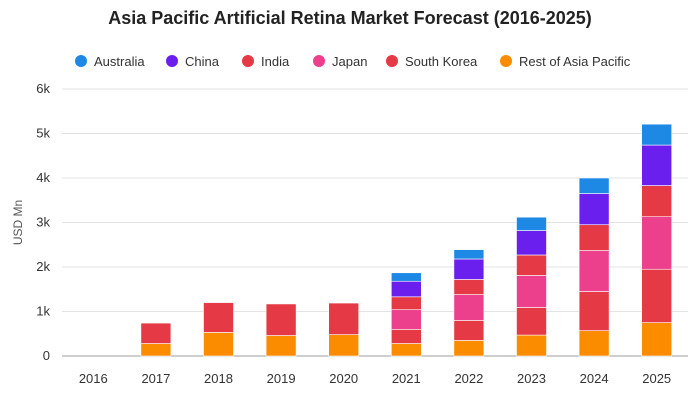  I want to click on legend-label: India, so click(275, 61).